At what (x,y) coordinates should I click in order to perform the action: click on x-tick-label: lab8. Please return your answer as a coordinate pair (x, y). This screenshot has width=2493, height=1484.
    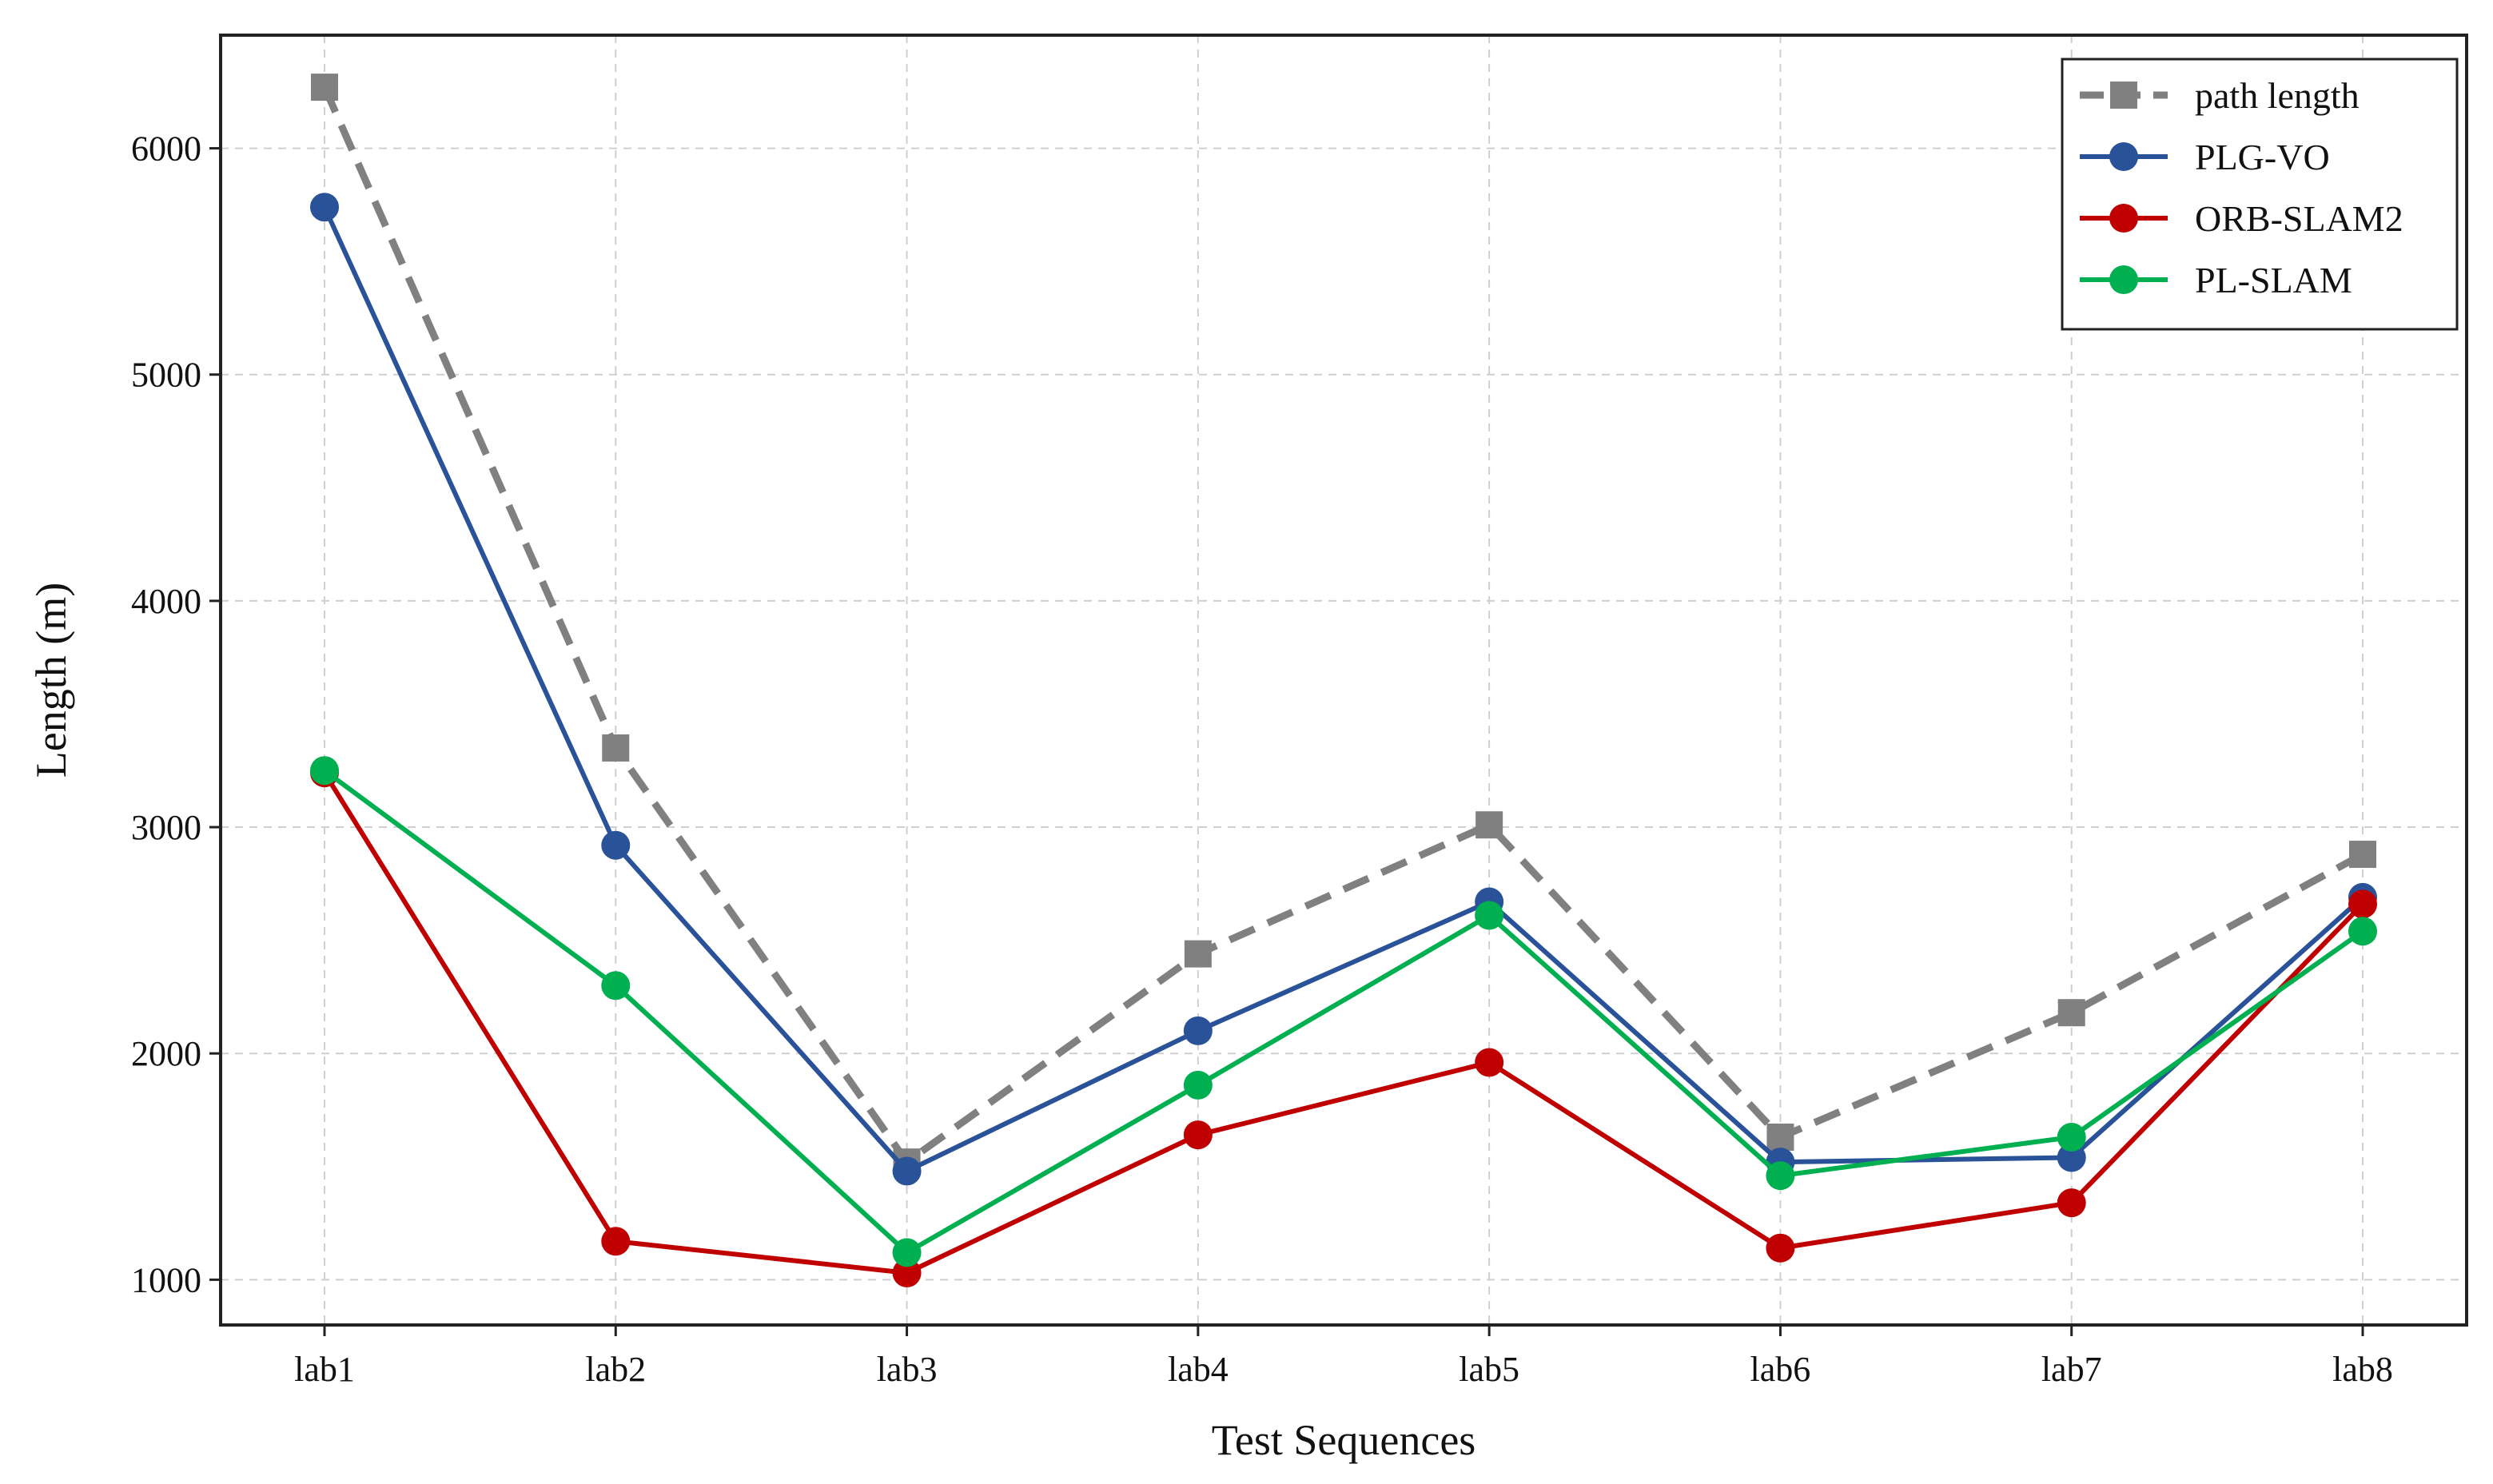
    Looking at the image, I should click on (2362, 1369).